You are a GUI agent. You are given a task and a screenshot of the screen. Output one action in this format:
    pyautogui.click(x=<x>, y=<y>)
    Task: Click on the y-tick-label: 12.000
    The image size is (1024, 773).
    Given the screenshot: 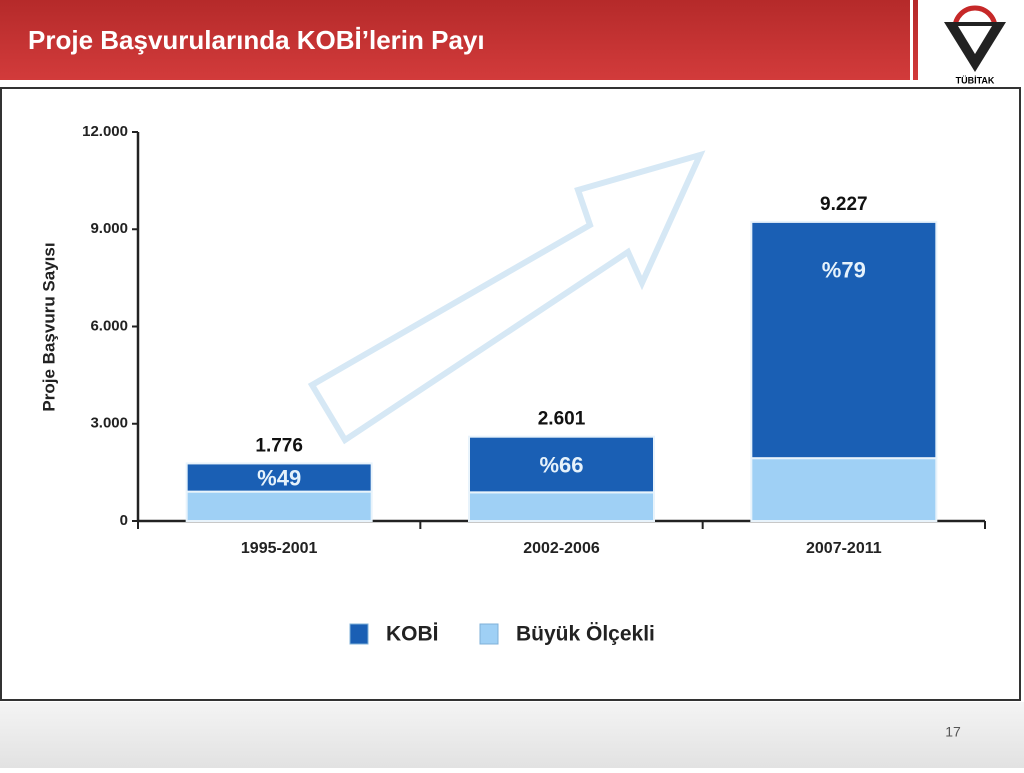 What is the action you would take?
    pyautogui.click(x=105, y=131)
    